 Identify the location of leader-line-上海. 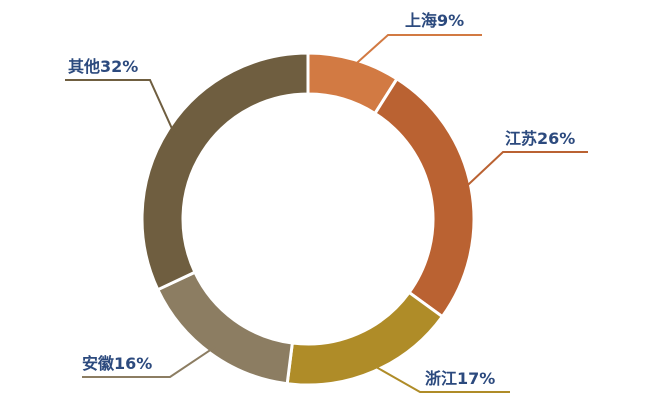
(416, 51).